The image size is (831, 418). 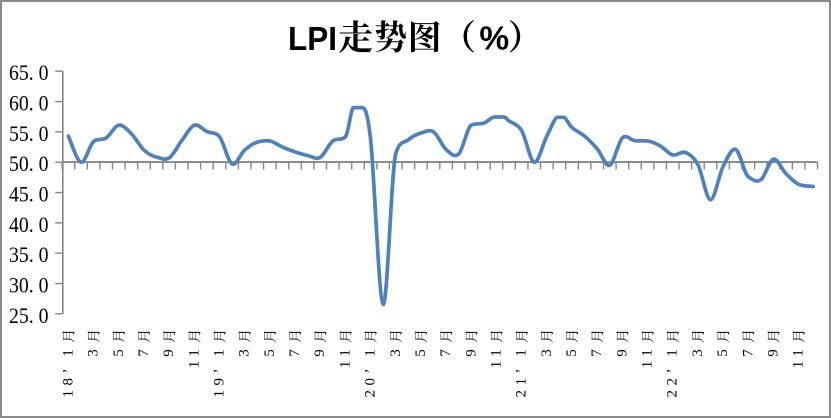 What do you see at coordinates (312, 39) in the screenshot?
I see `svg-text: LPI` at bounding box center [312, 39].